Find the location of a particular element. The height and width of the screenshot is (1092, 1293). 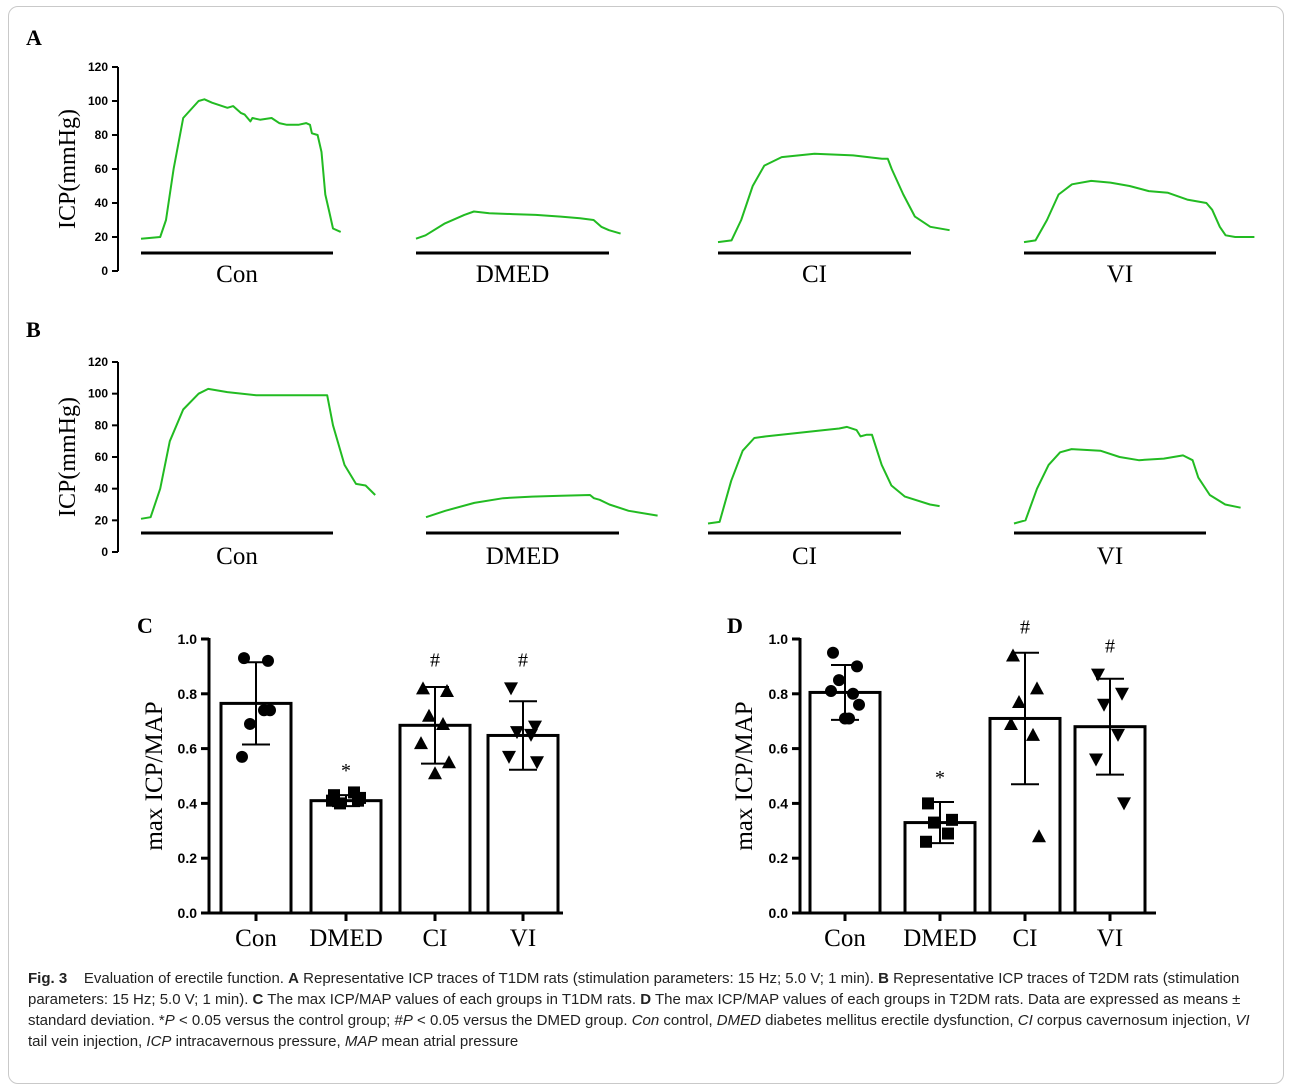

caption-segment: mean atrial pressure is located at coordinates (448, 1041).